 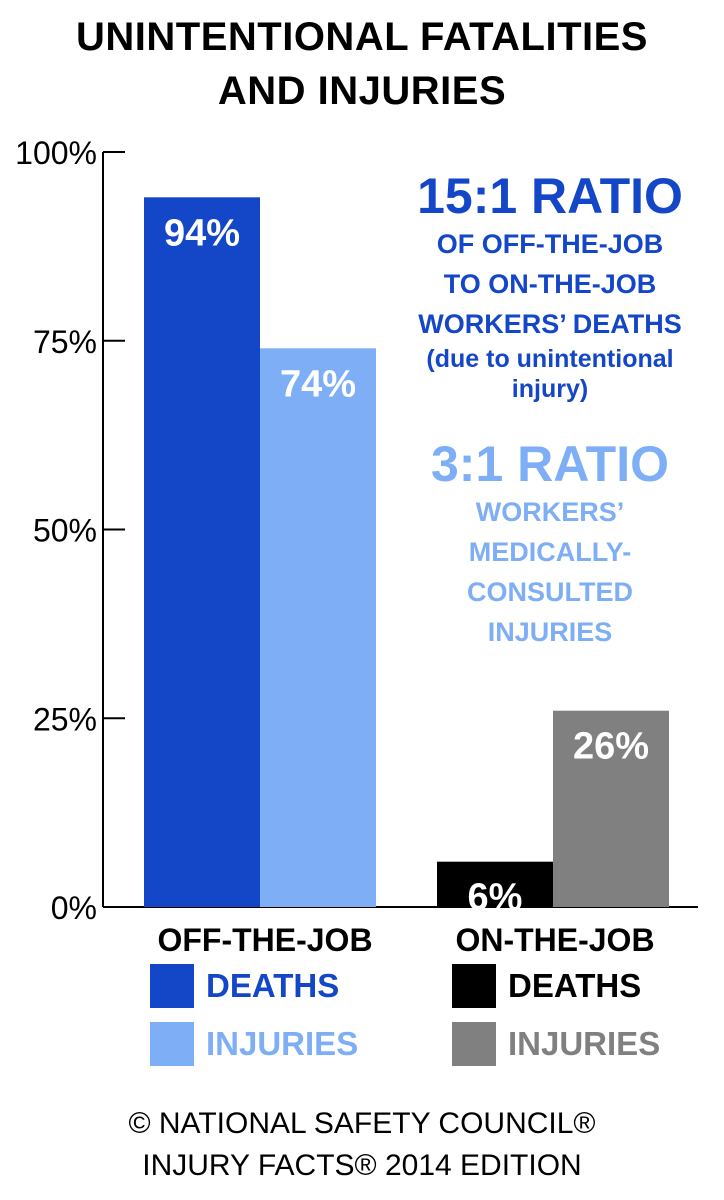 I want to click on bar-value-label: 6%, so click(x=495, y=898).